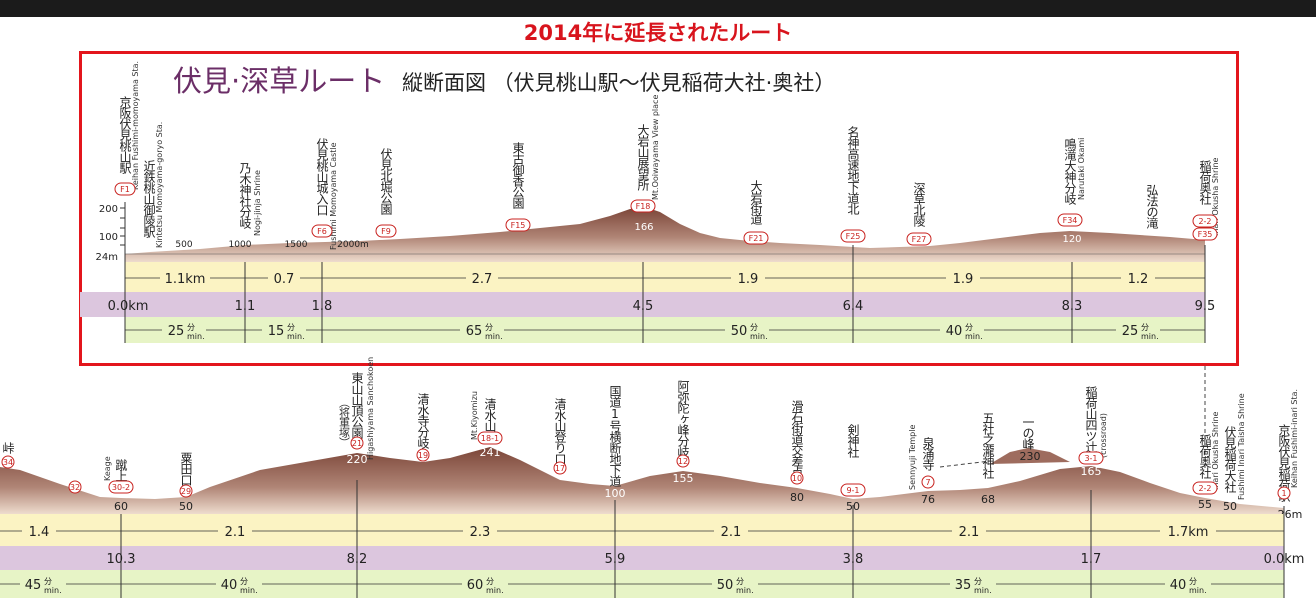 The height and width of the screenshot is (606, 1316). Describe the element at coordinates (1030, 456) in the screenshot. I see `ichinomine-peak` at that location.